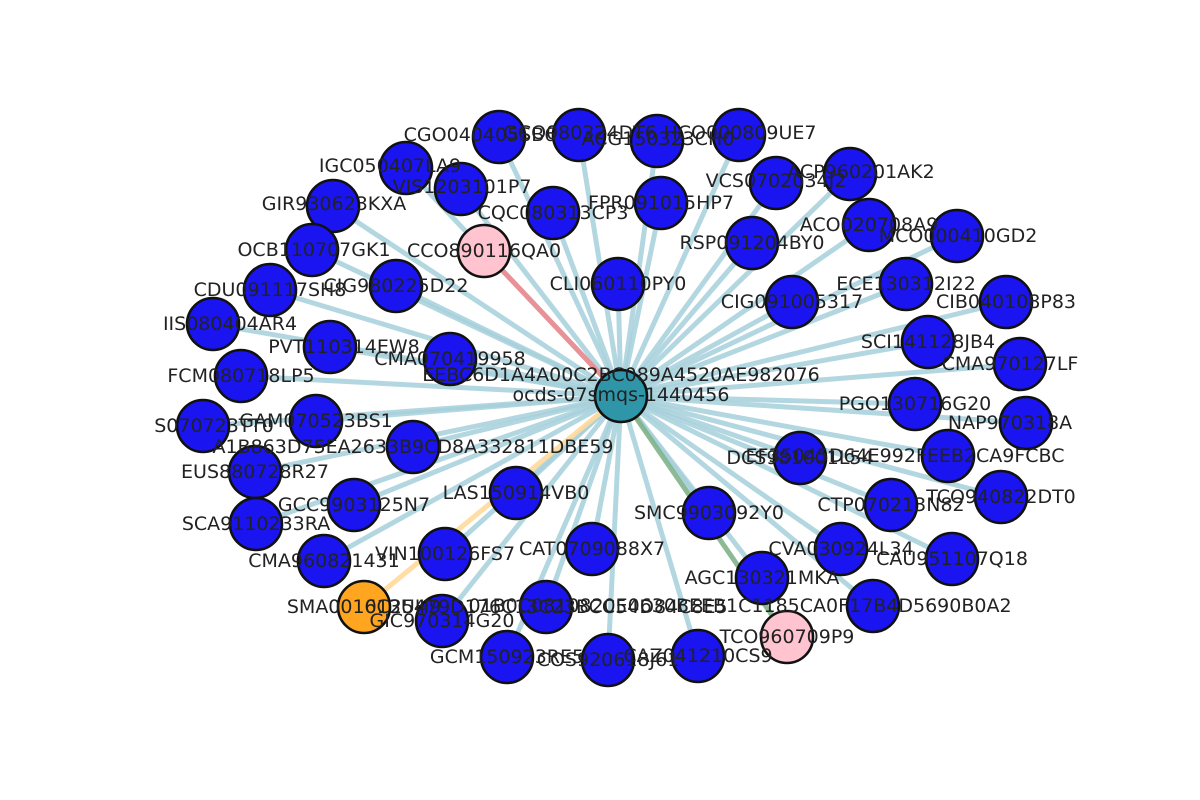 The width and height of the screenshot is (1200, 800). I want to click on node-acg, so click(657, 141).